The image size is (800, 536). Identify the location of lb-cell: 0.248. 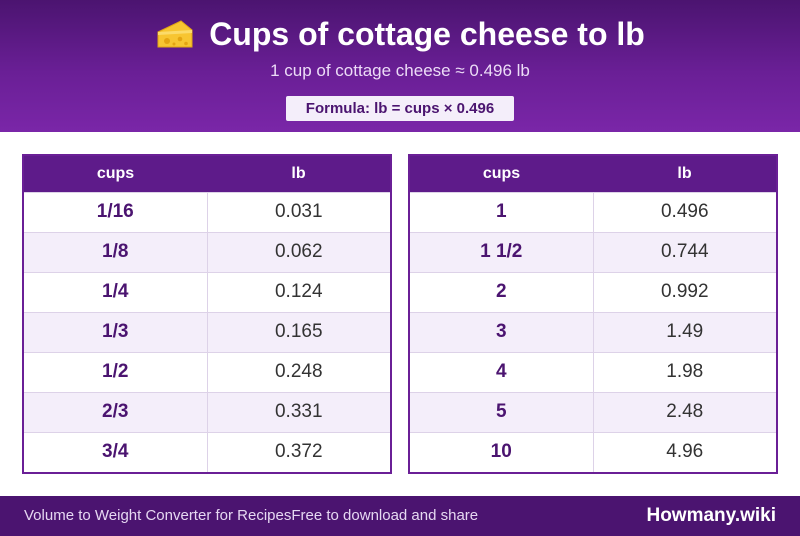
(298, 371).